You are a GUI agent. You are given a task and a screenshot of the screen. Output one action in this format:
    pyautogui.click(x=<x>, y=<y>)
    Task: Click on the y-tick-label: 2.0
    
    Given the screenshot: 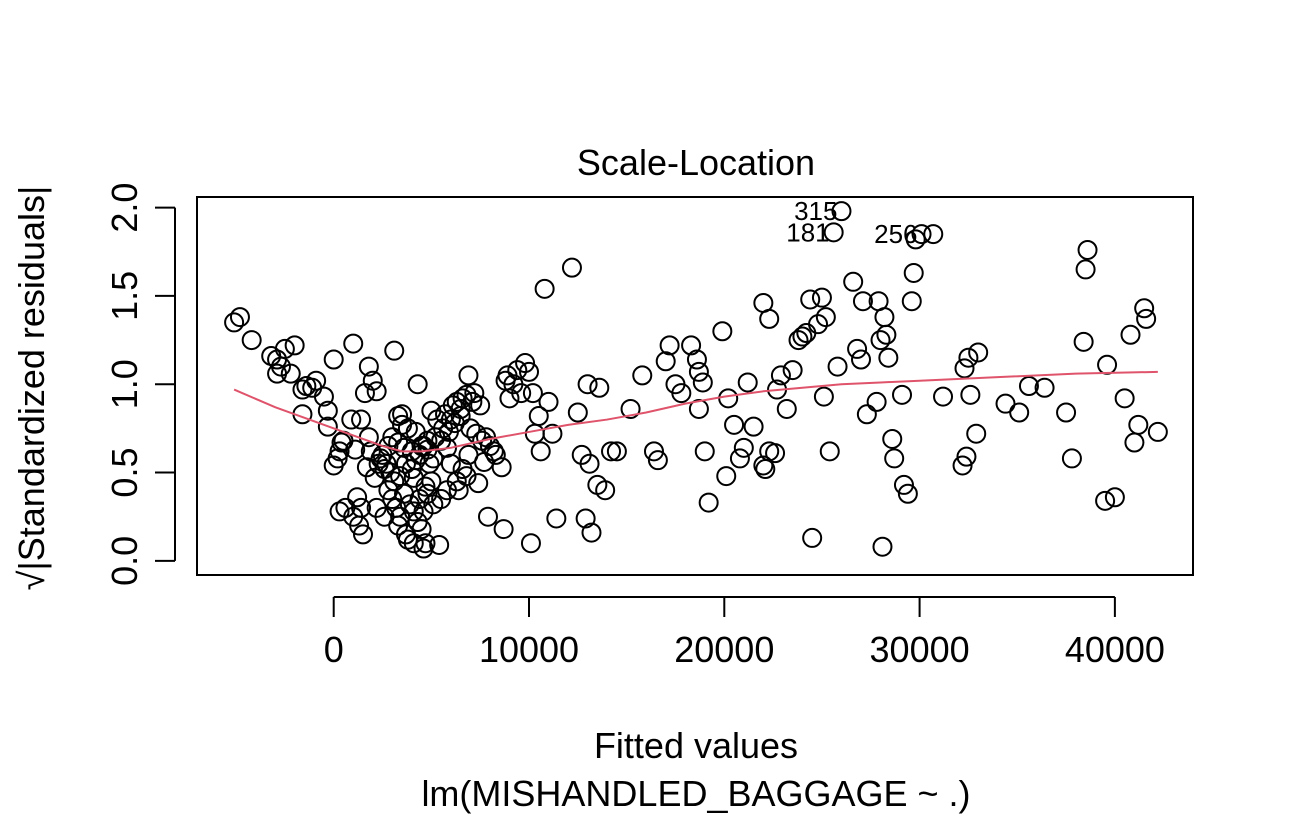 What is the action you would take?
    pyautogui.click(x=124, y=208)
    